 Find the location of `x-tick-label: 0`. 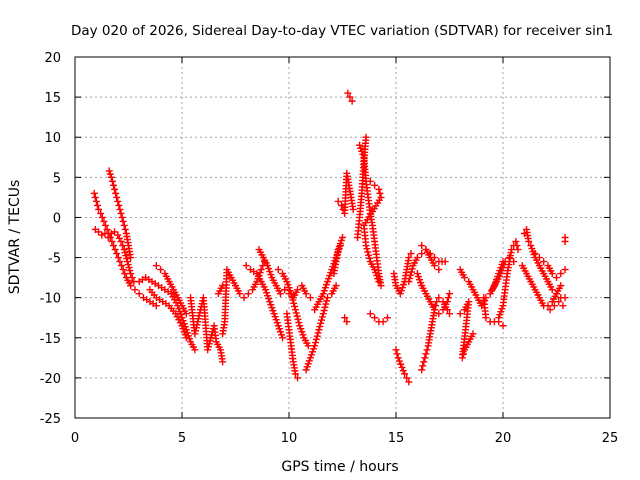

x-tick-label: 0 is located at coordinates (75, 438).